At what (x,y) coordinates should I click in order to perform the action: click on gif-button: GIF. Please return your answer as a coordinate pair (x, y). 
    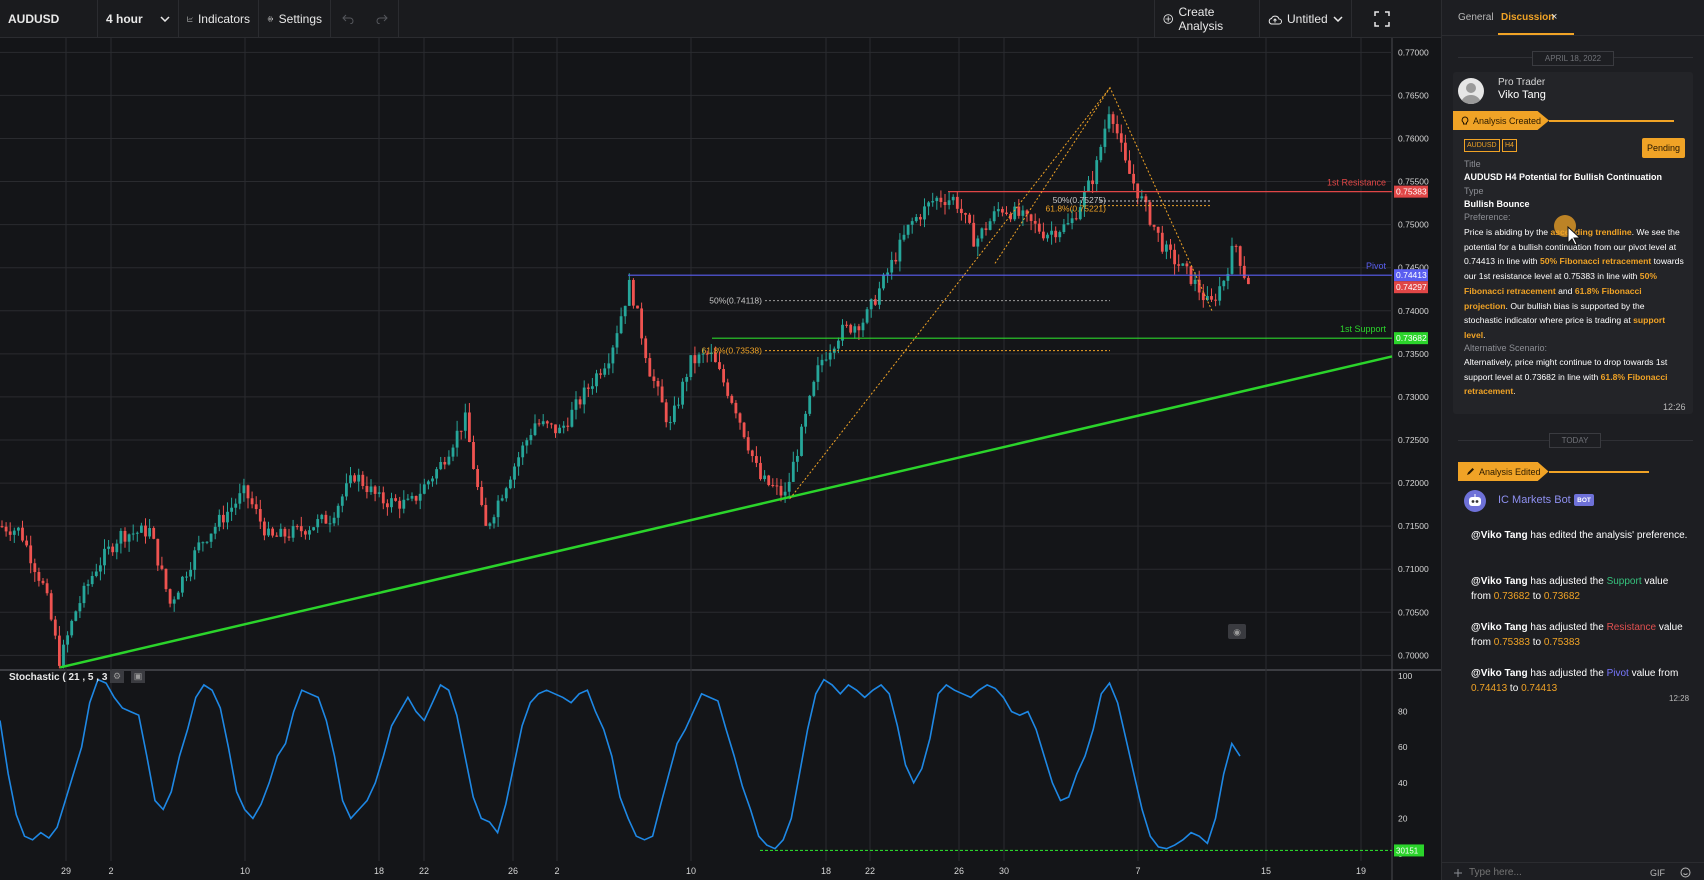
    Looking at the image, I should click on (1657, 873).